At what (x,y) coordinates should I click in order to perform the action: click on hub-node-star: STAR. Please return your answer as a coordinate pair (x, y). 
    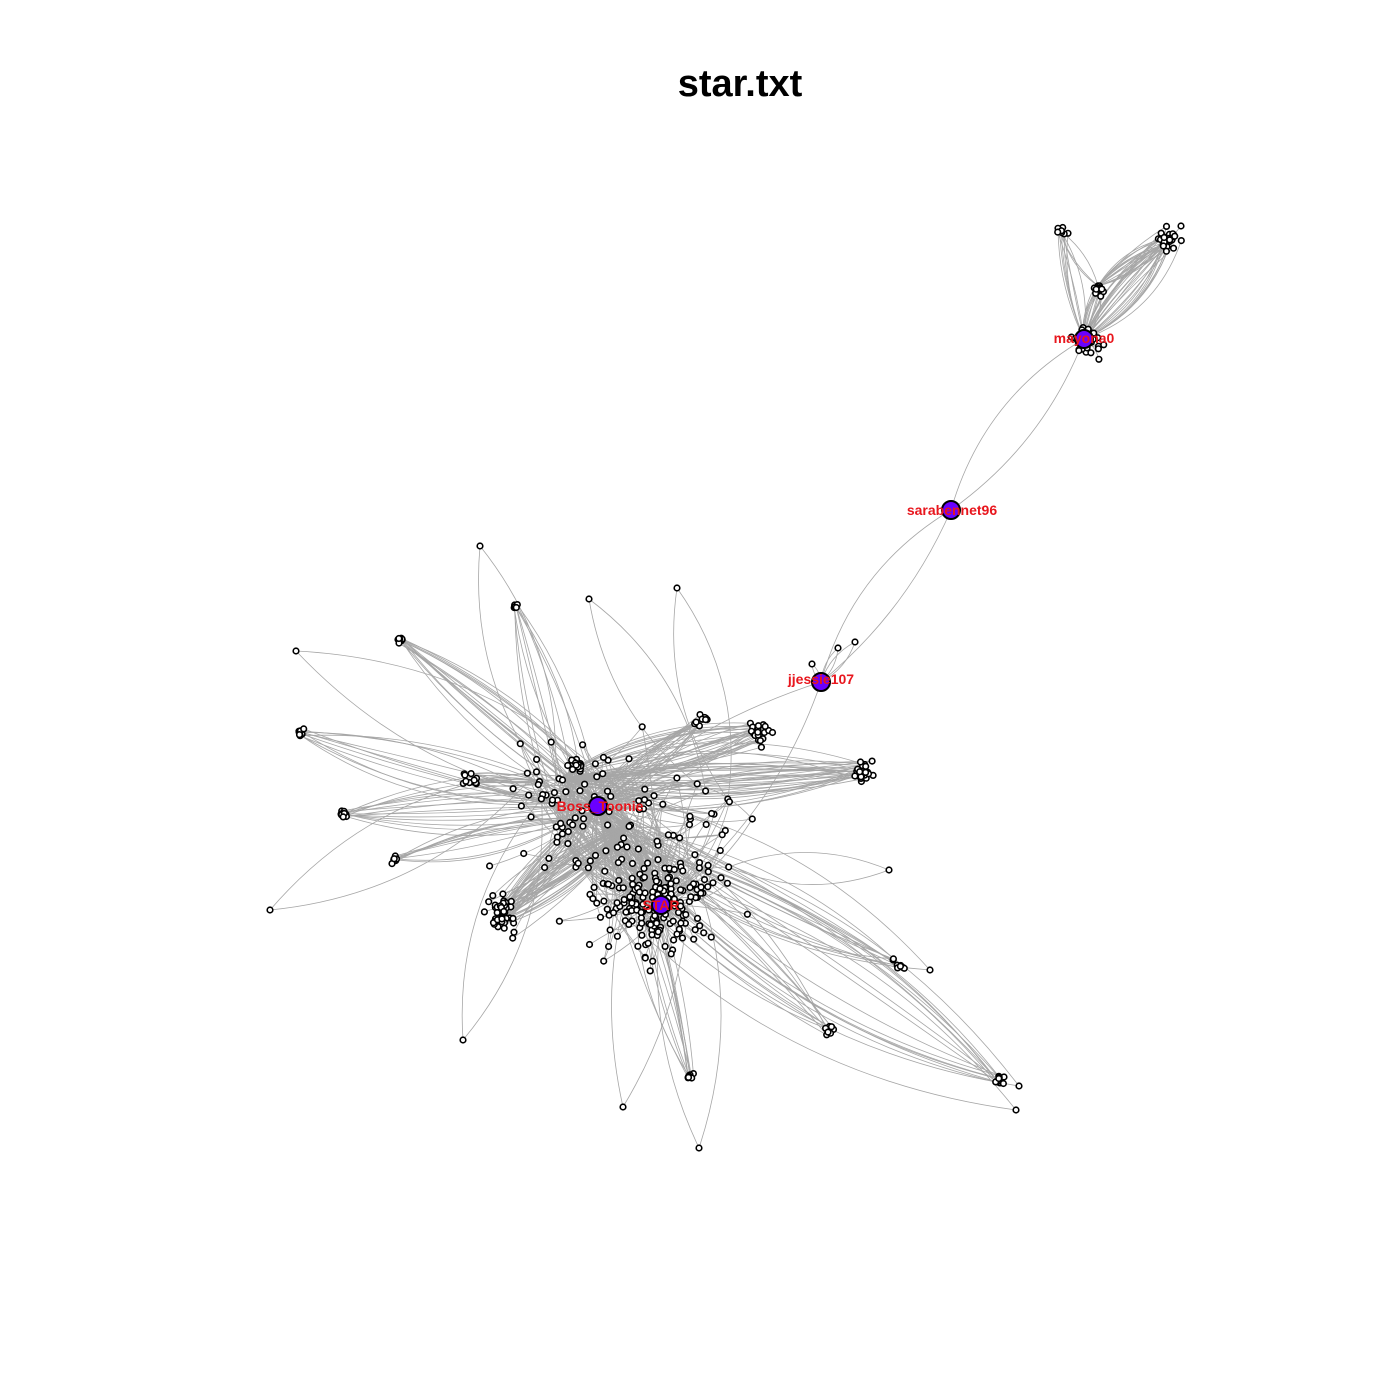
    Looking at the image, I should click on (661, 905).